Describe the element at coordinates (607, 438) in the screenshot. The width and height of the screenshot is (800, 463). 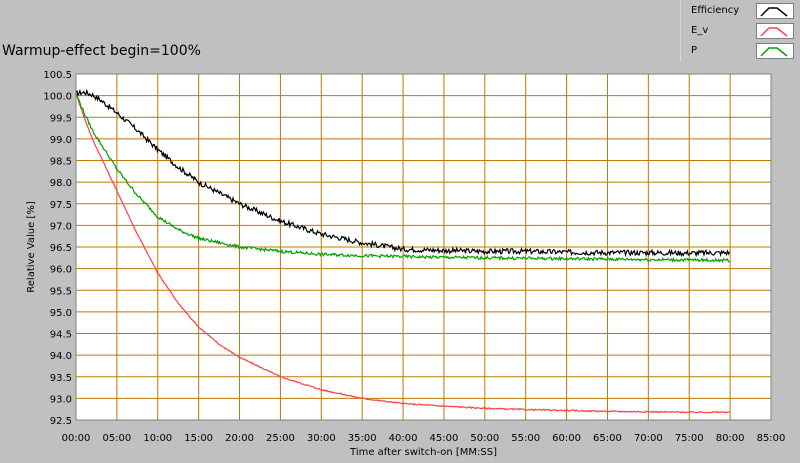
I see `x-tick-label: 65:00` at that location.